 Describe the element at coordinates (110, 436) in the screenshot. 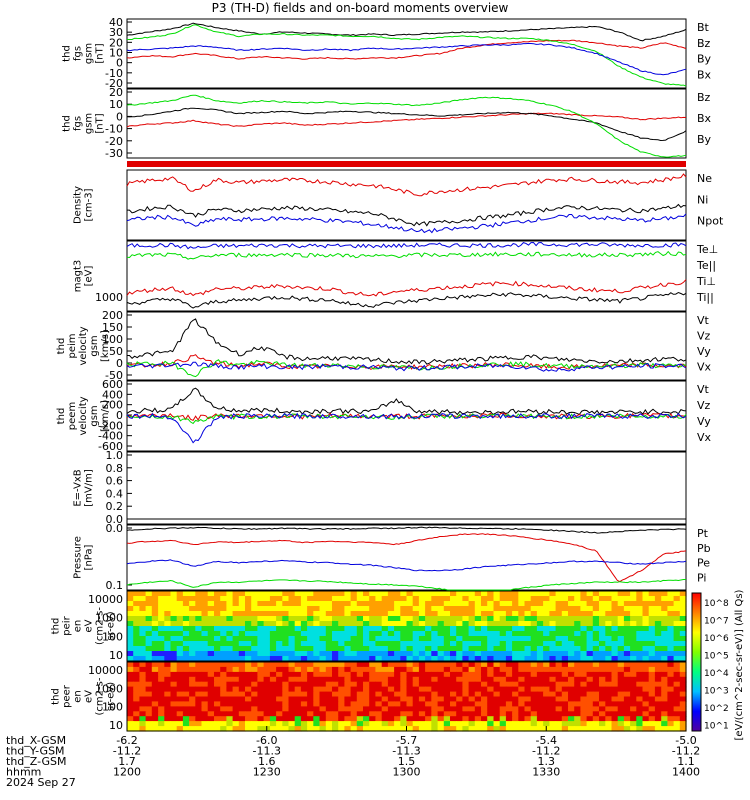

I see `ytick-label: -400` at that location.